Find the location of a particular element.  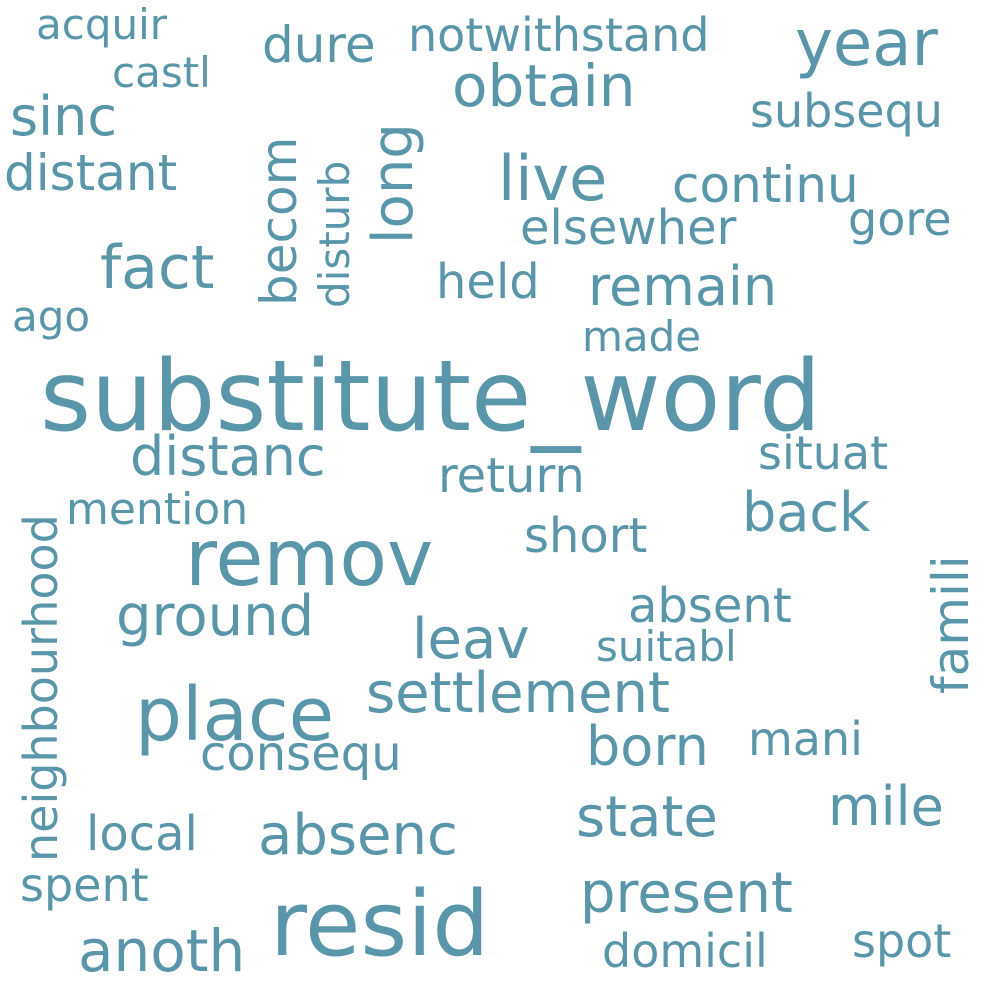

word-situat: situat is located at coordinates (823, 453).